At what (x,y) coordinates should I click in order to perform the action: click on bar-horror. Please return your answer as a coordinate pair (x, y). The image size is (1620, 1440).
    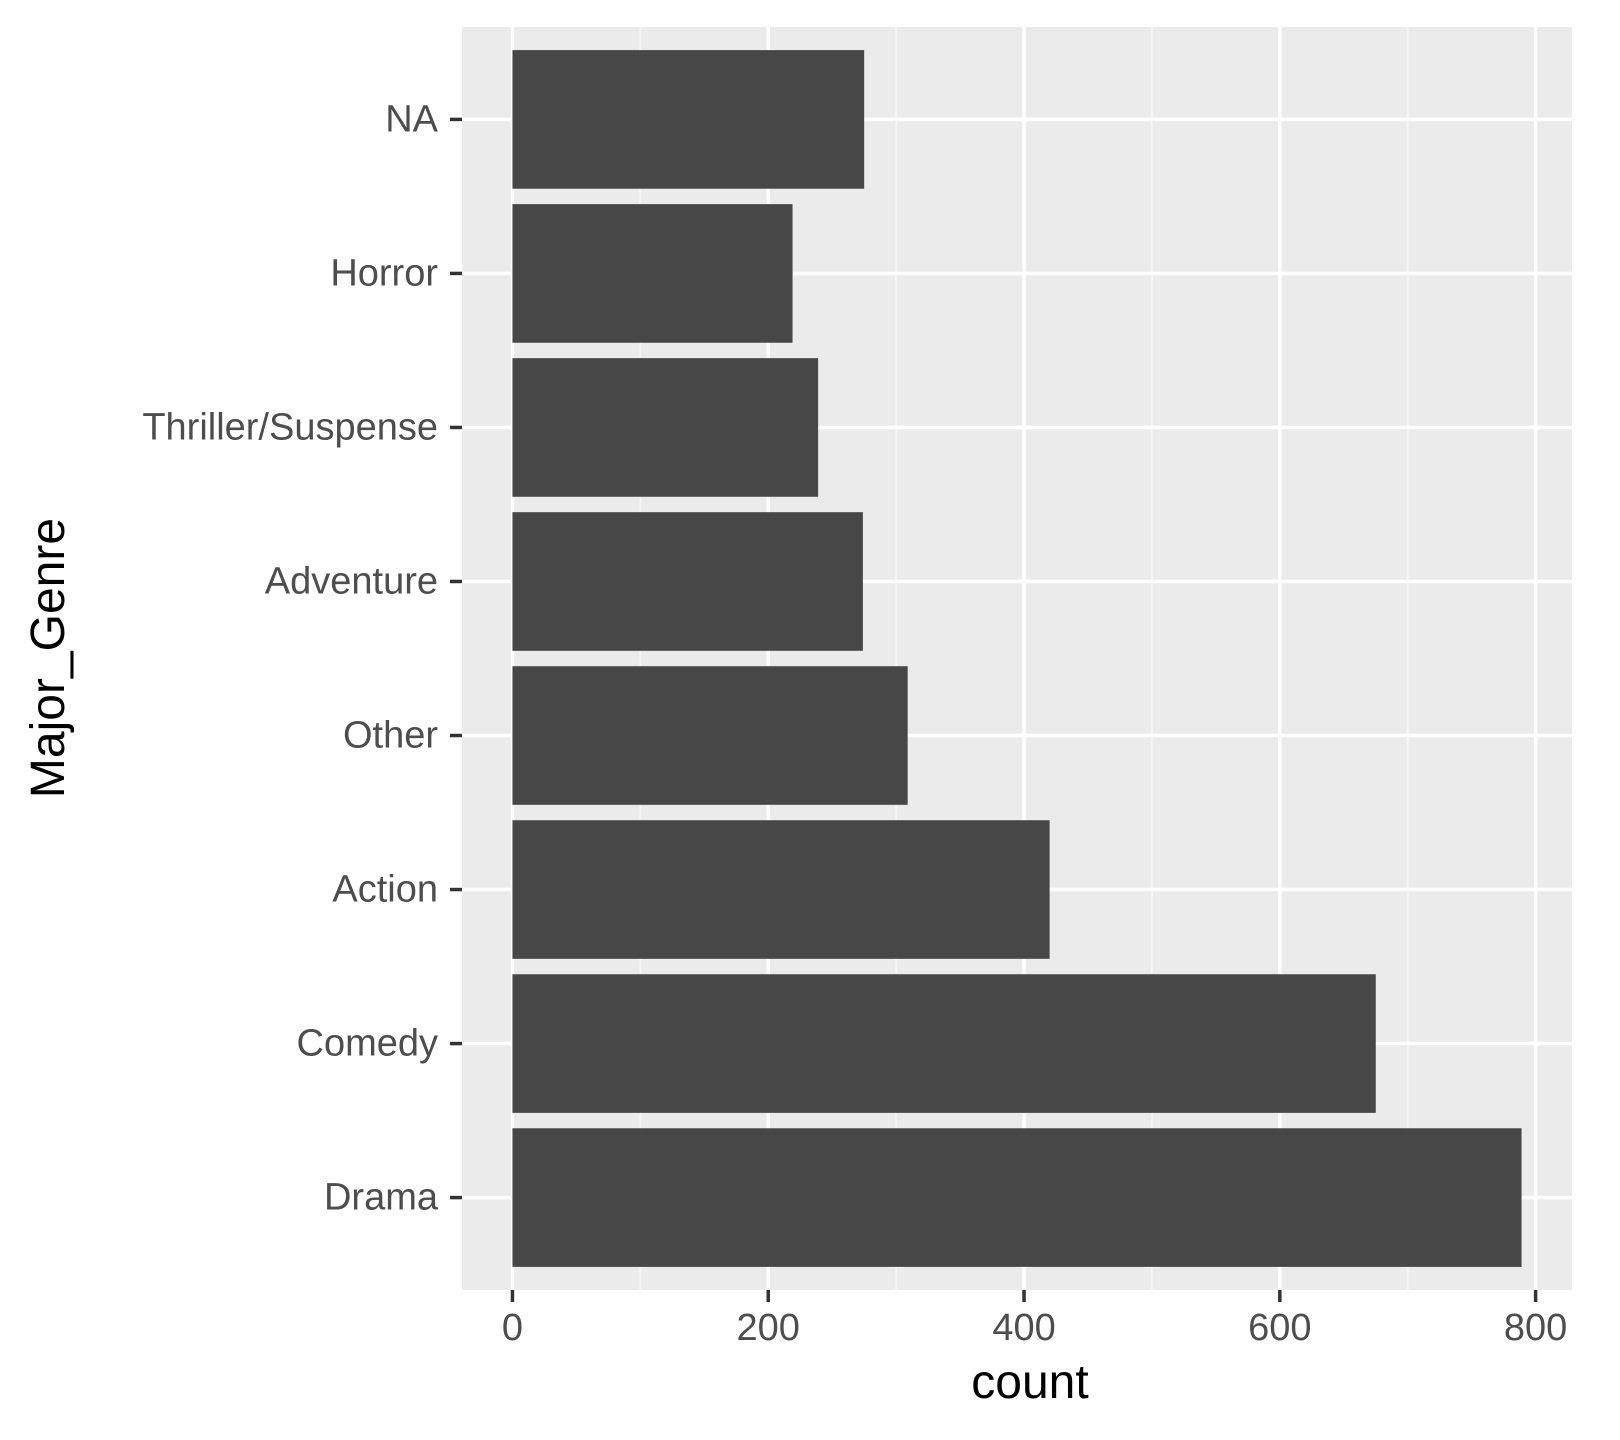
    Looking at the image, I should click on (652, 273).